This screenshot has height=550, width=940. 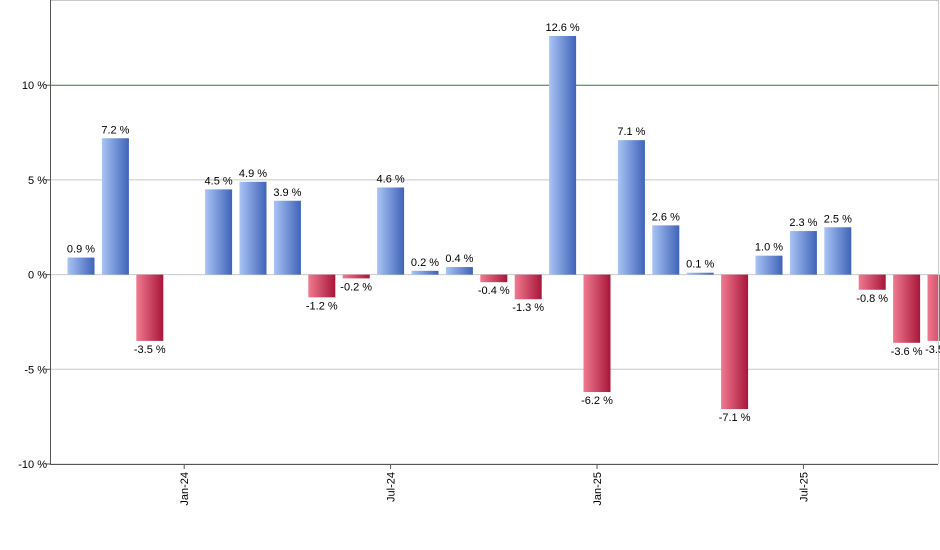 I want to click on data-label: 0.4 %, so click(x=459, y=259).